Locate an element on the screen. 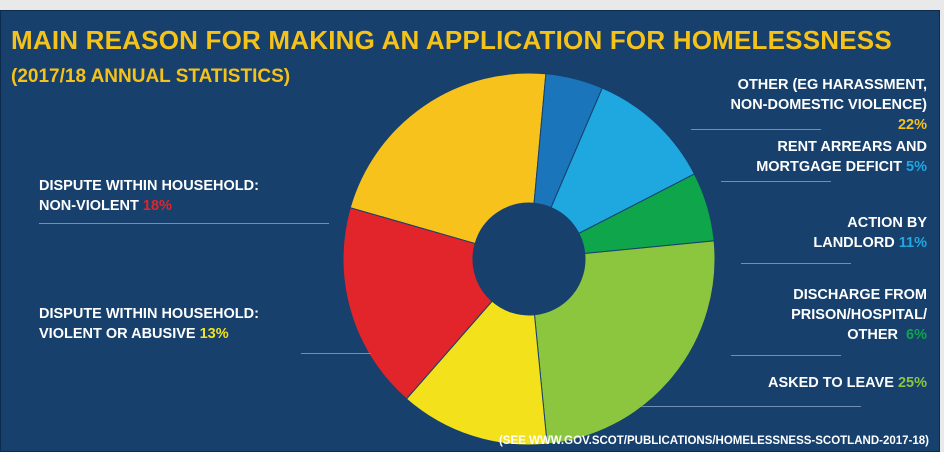 The image size is (944, 452). label-violent-line2: VIOLENT OR ABUSIVE is located at coordinates (117, 334).